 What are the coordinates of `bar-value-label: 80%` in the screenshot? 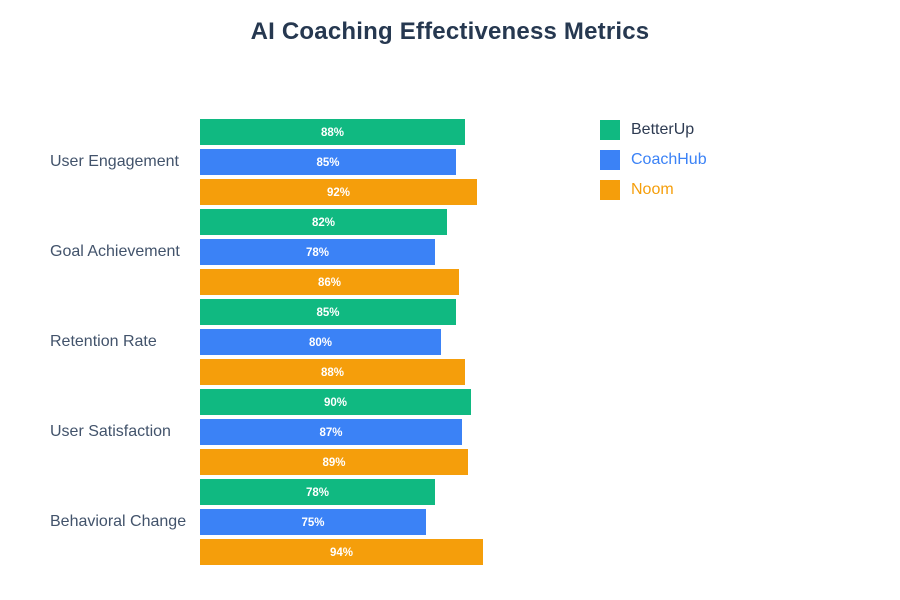 It's located at (320, 343).